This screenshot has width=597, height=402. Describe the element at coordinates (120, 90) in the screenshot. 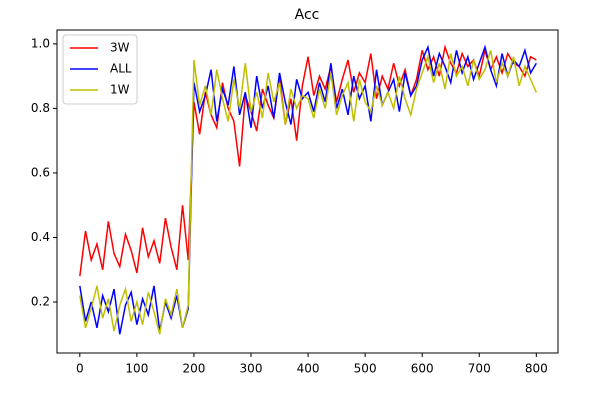

I see `legend-label: 1W` at that location.